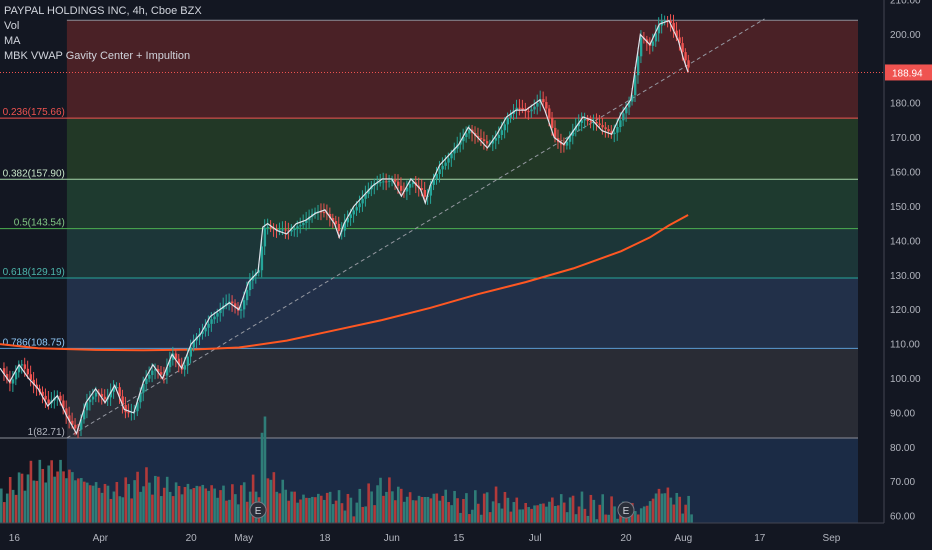 This screenshot has width=932, height=550. Describe the element at coordinates (905, 310) in the screenshot. I see `price-tick-label: 120.00` at that location.